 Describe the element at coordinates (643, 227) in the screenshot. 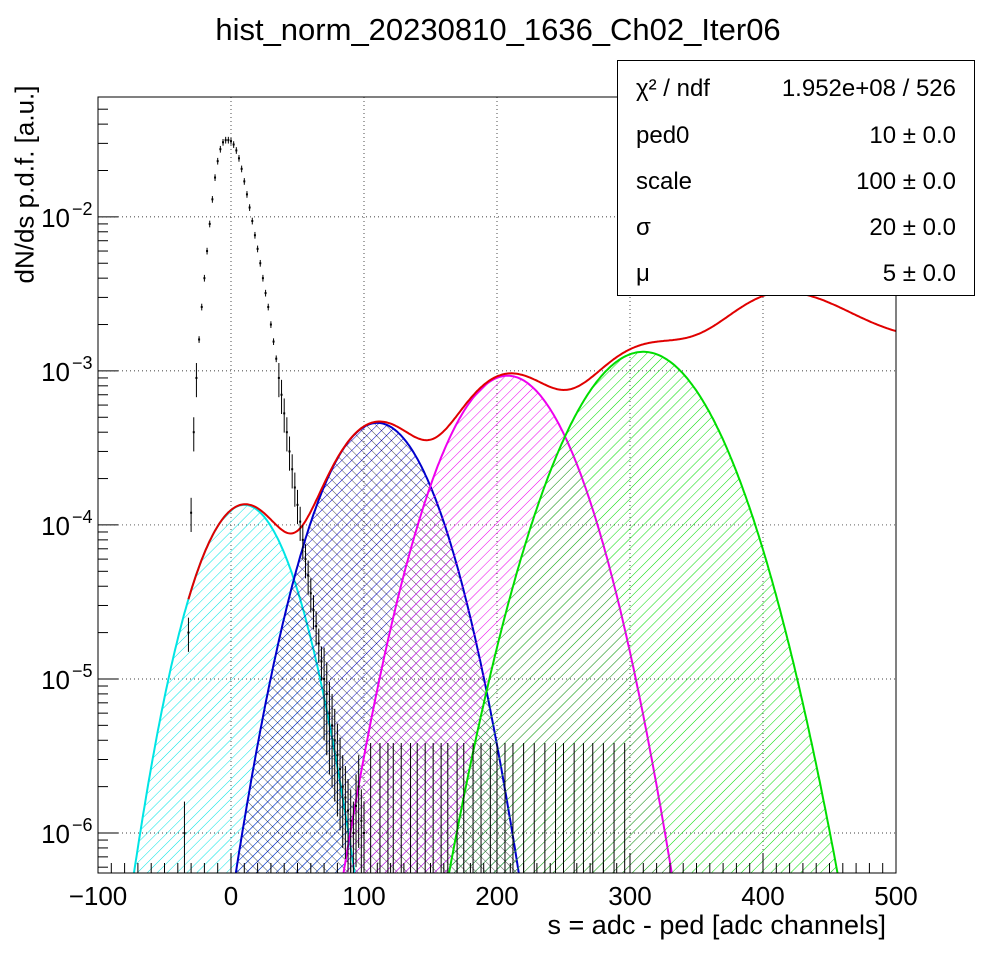

I see `stats-name-sigma: σ` at that location.